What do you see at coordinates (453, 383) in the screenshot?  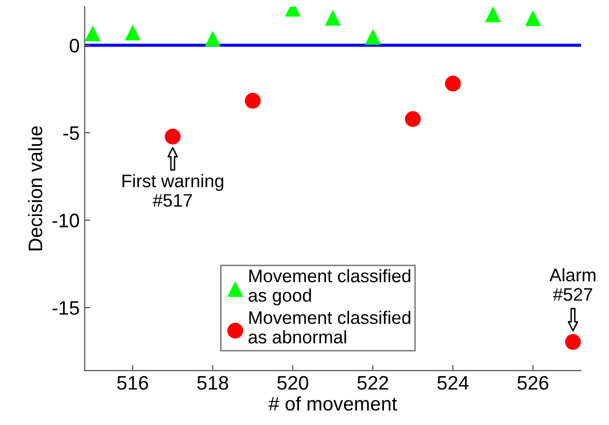 I see `x-tick-label: 524` at bounding box center [453, 383].